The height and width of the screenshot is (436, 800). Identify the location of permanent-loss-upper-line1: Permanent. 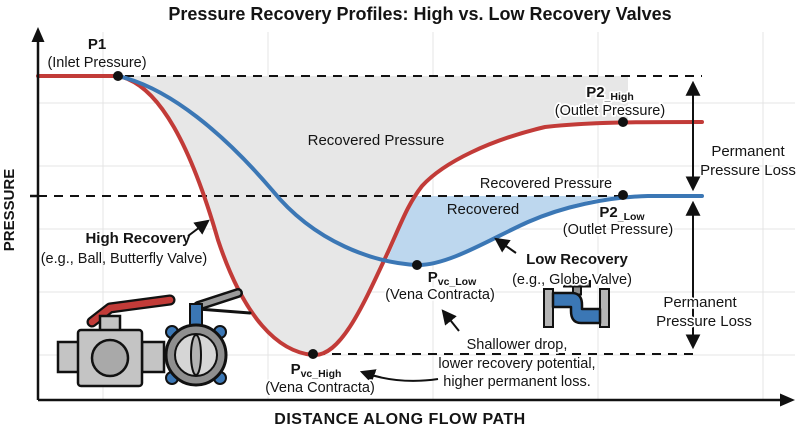
(748, 151).